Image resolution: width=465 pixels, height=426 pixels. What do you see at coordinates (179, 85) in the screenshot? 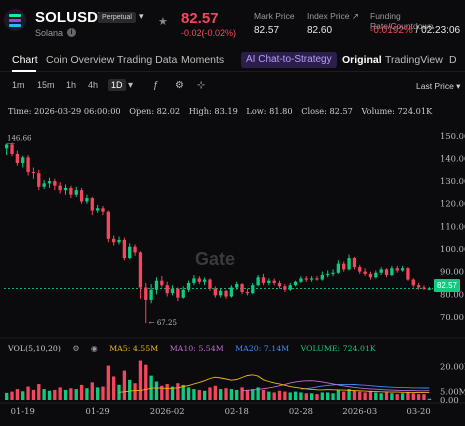
I see `settings-icon: ⚙` at bounding box center [179, 85].